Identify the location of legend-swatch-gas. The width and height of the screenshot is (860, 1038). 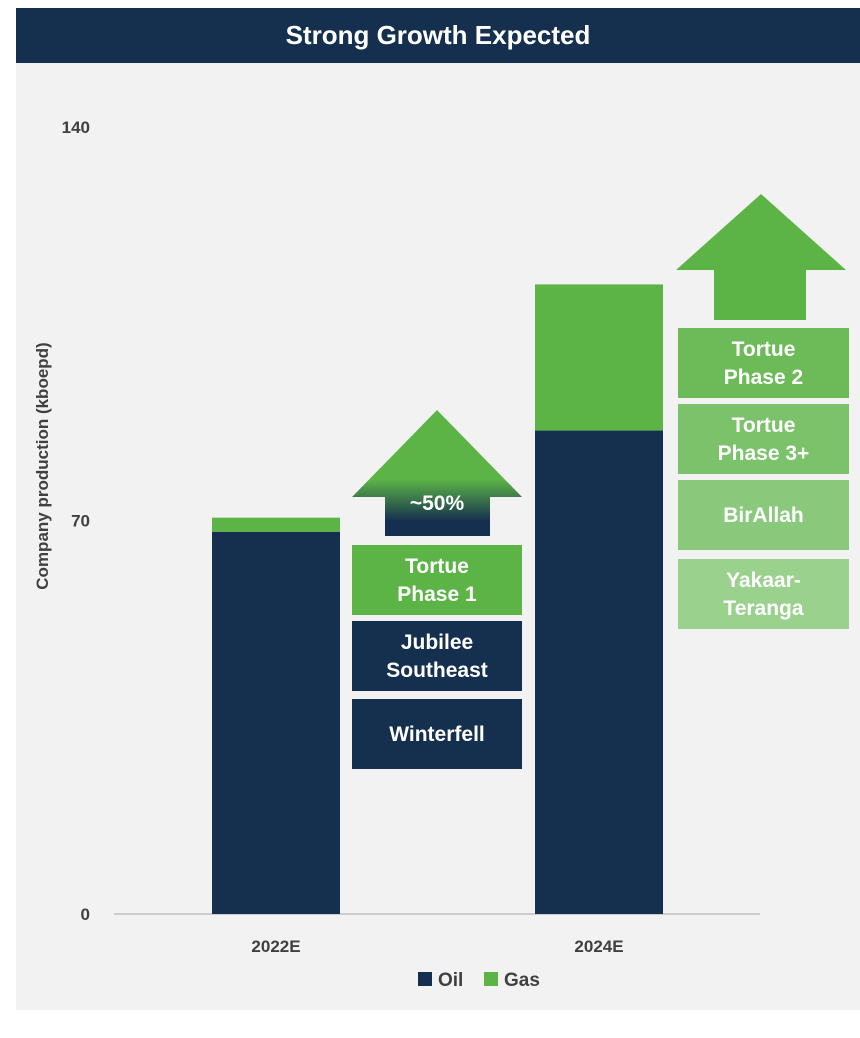
(491, 979).